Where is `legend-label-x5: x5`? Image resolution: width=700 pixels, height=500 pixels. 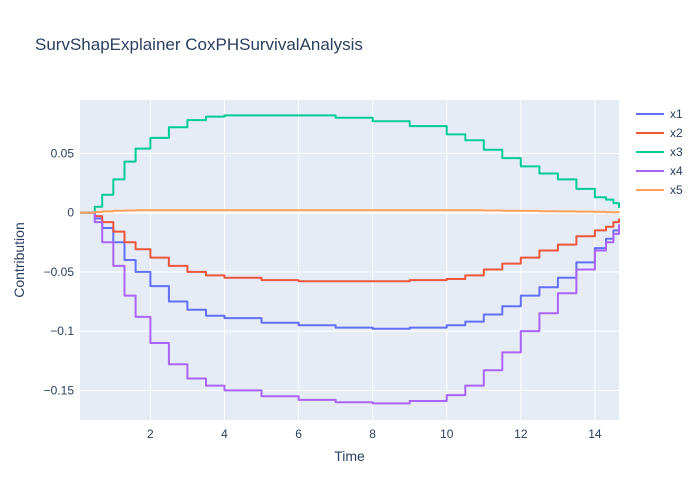
legend-label-x5: x5 is located at coordinates (676, 190).